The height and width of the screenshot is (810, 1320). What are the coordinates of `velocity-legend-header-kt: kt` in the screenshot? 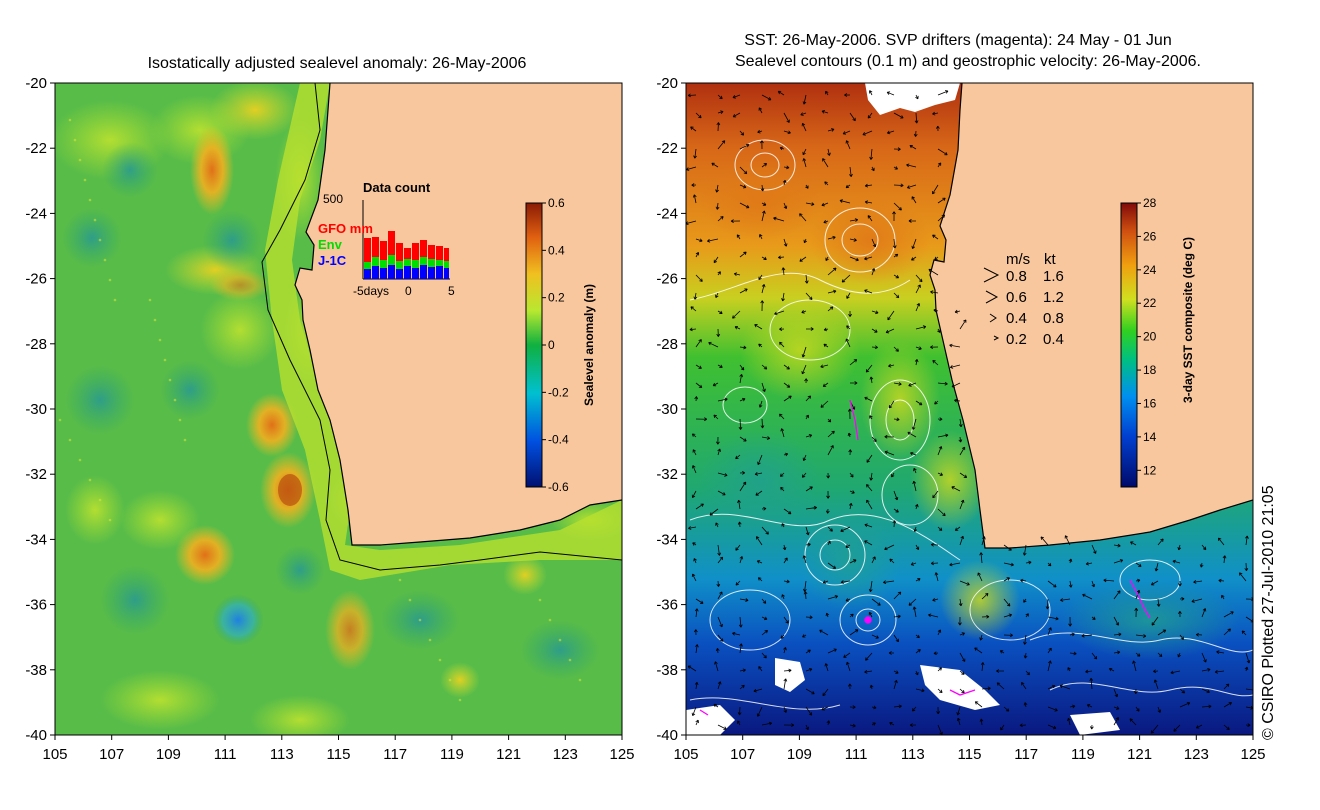 It's located at (1050, 259).